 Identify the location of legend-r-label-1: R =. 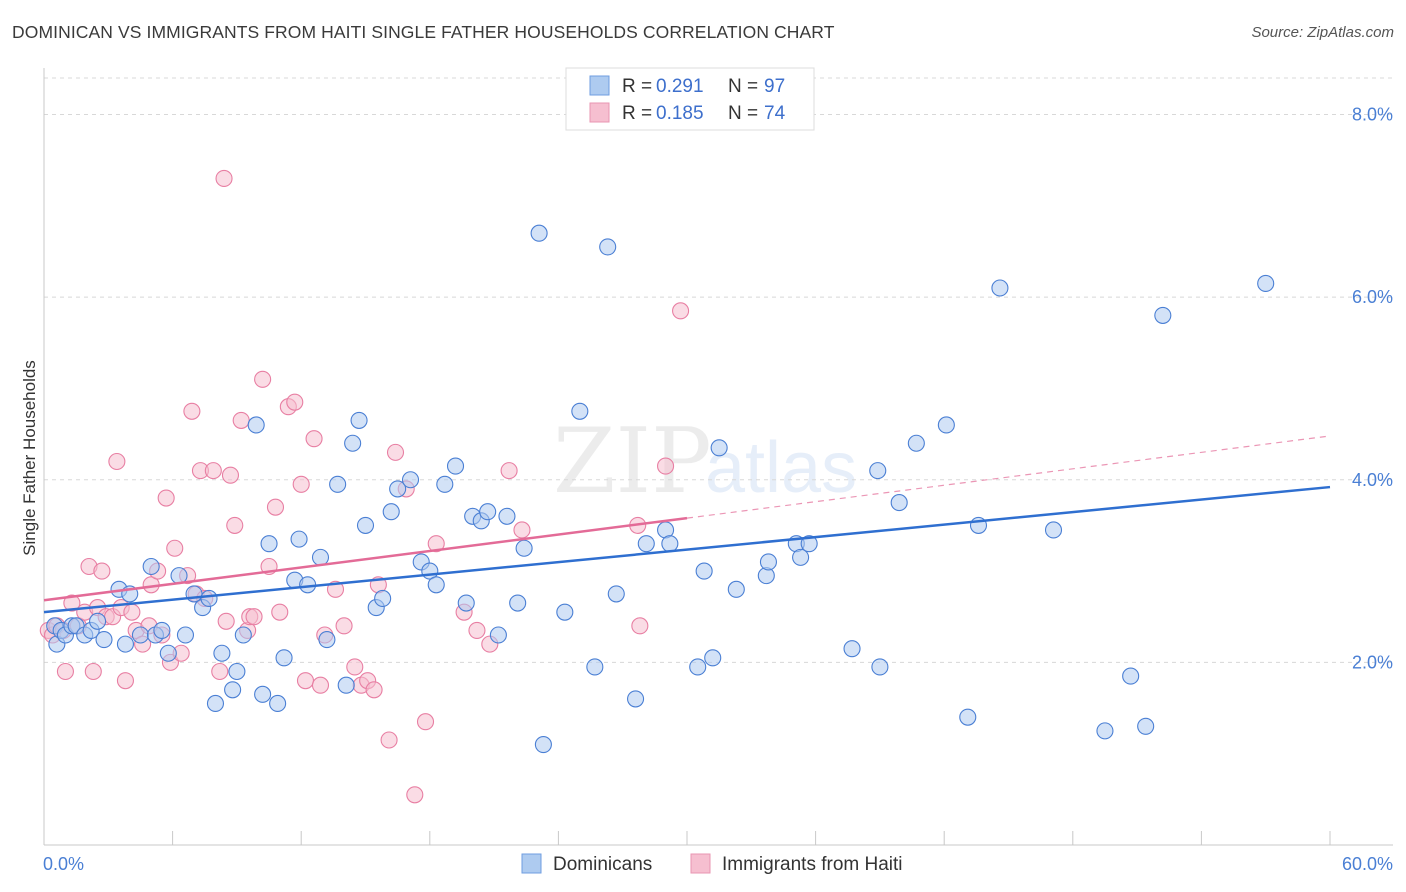
(637, 86).